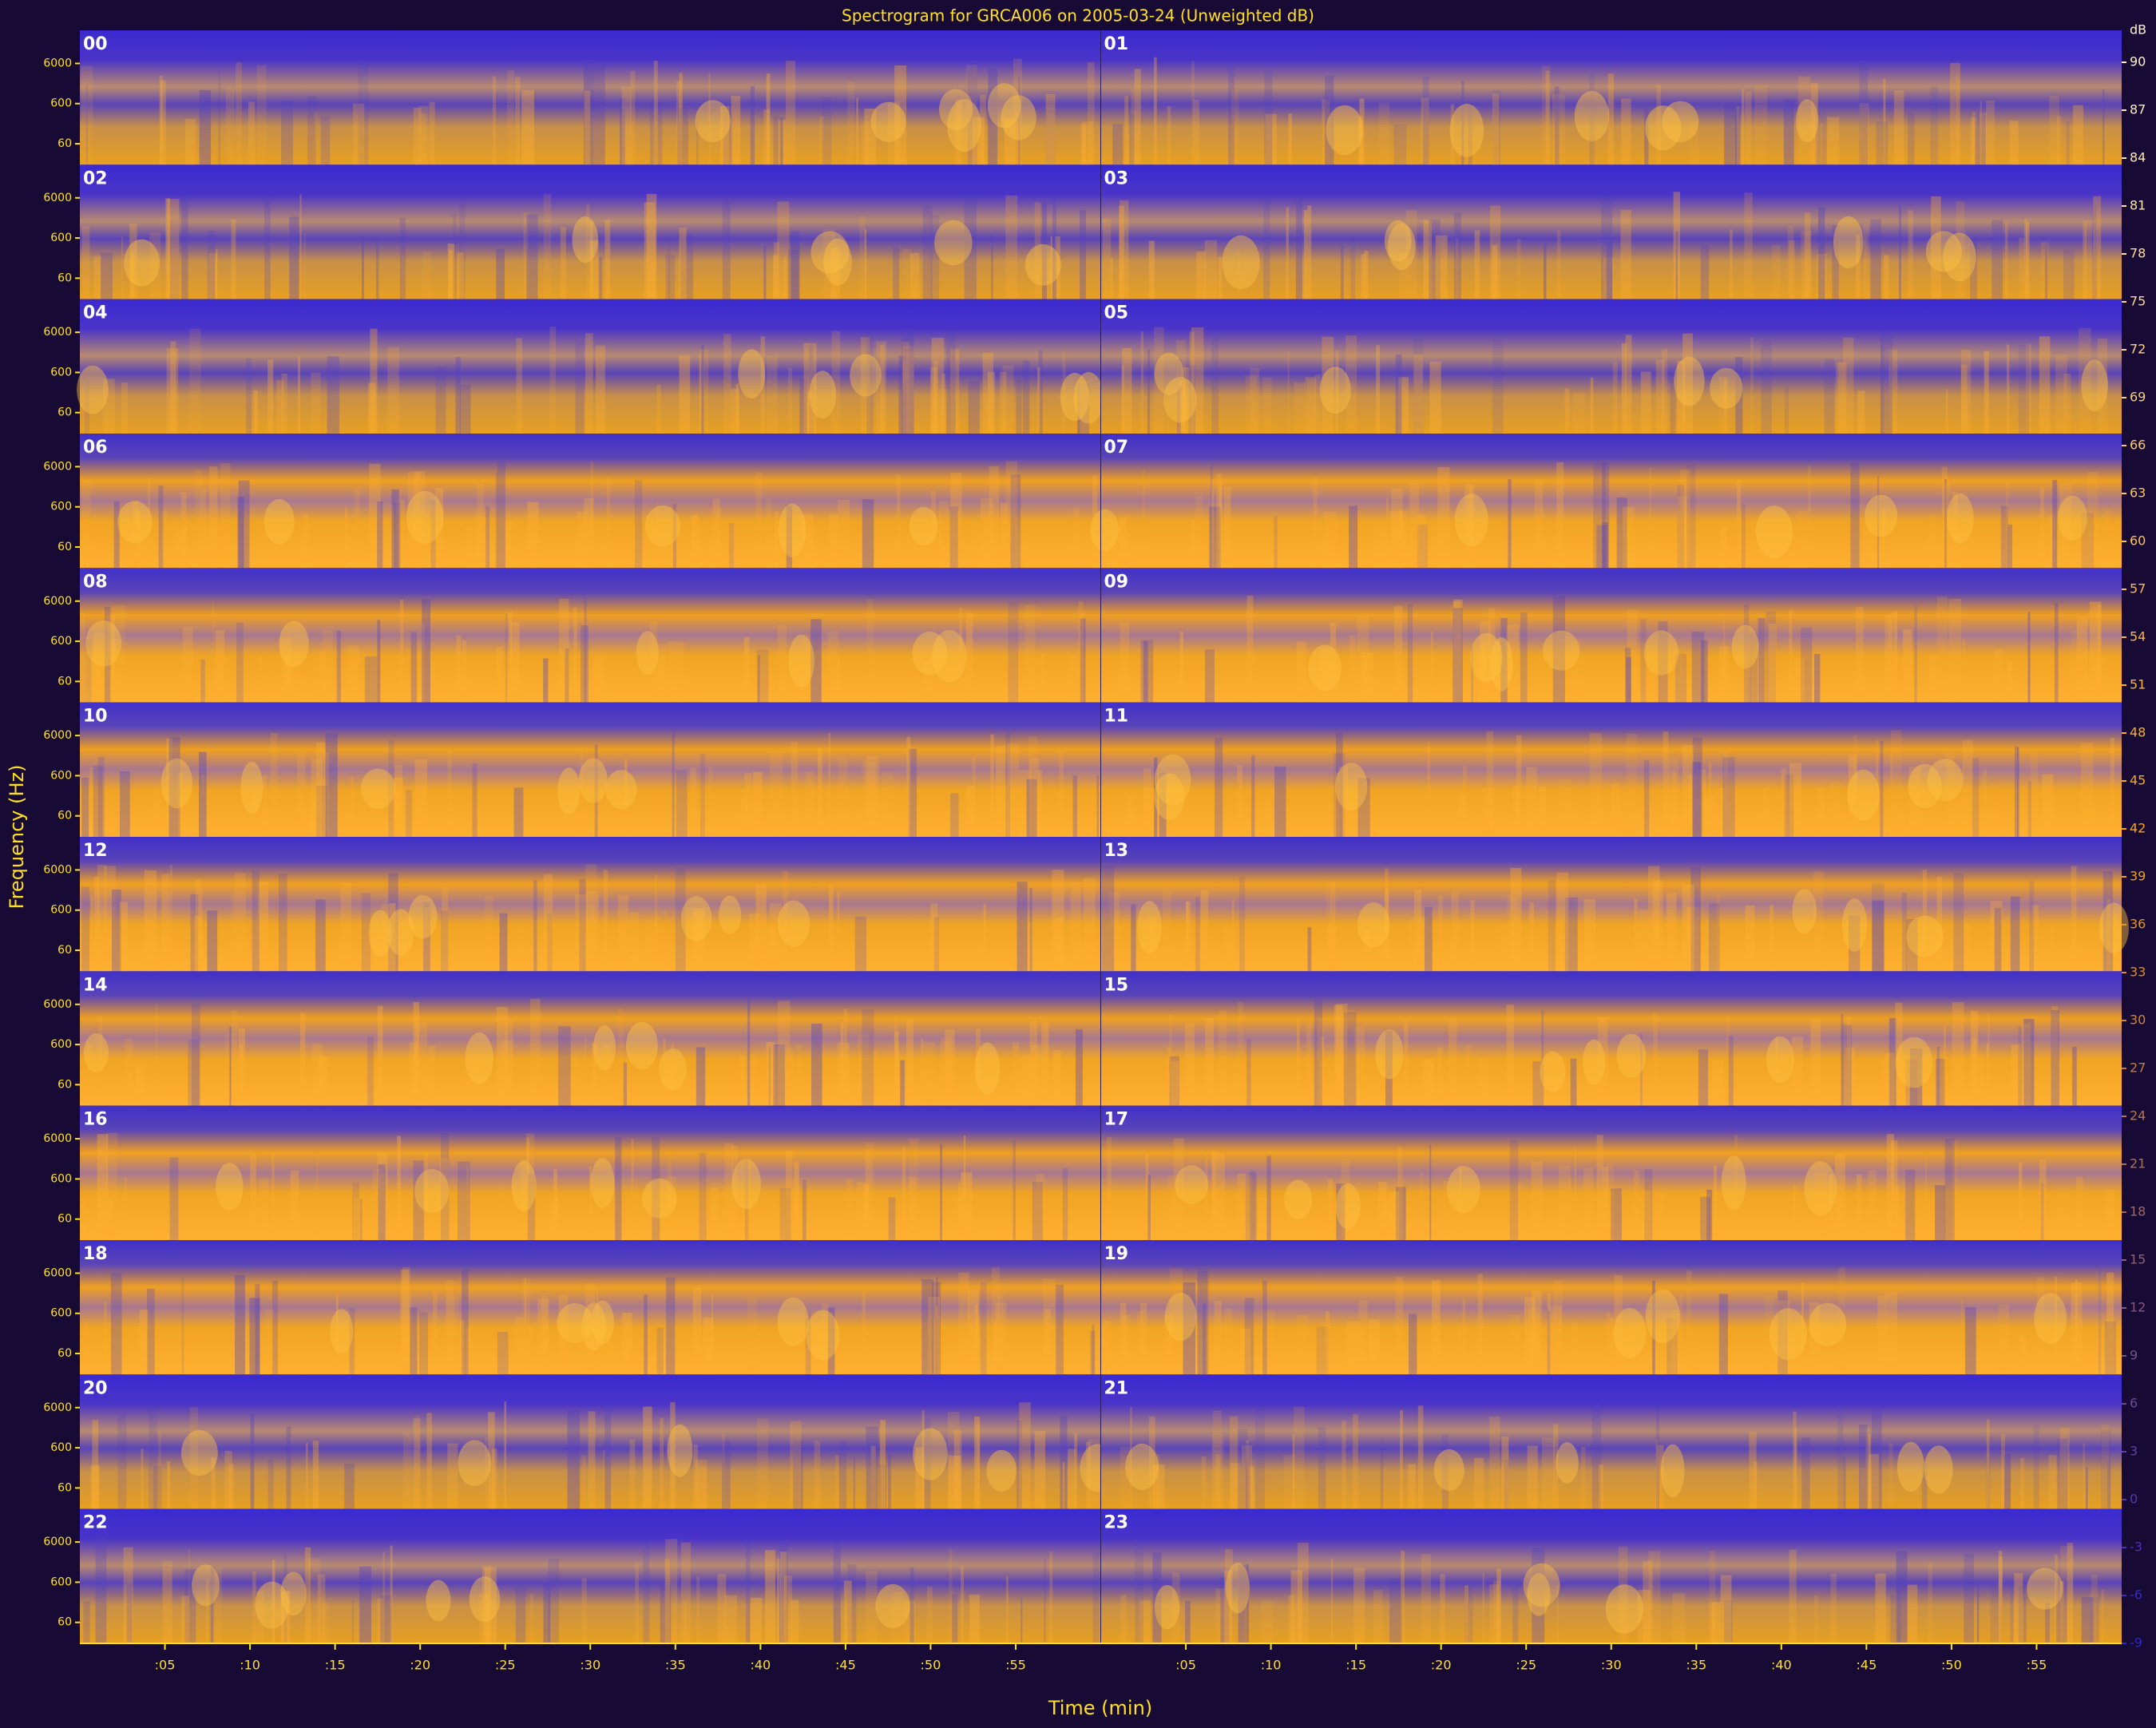 The image size is (2156, 1728). What do you see at coordinates (1116, 851) in the screenshot?
I see `panel-label: 13` at bounding box center [1116, 851].